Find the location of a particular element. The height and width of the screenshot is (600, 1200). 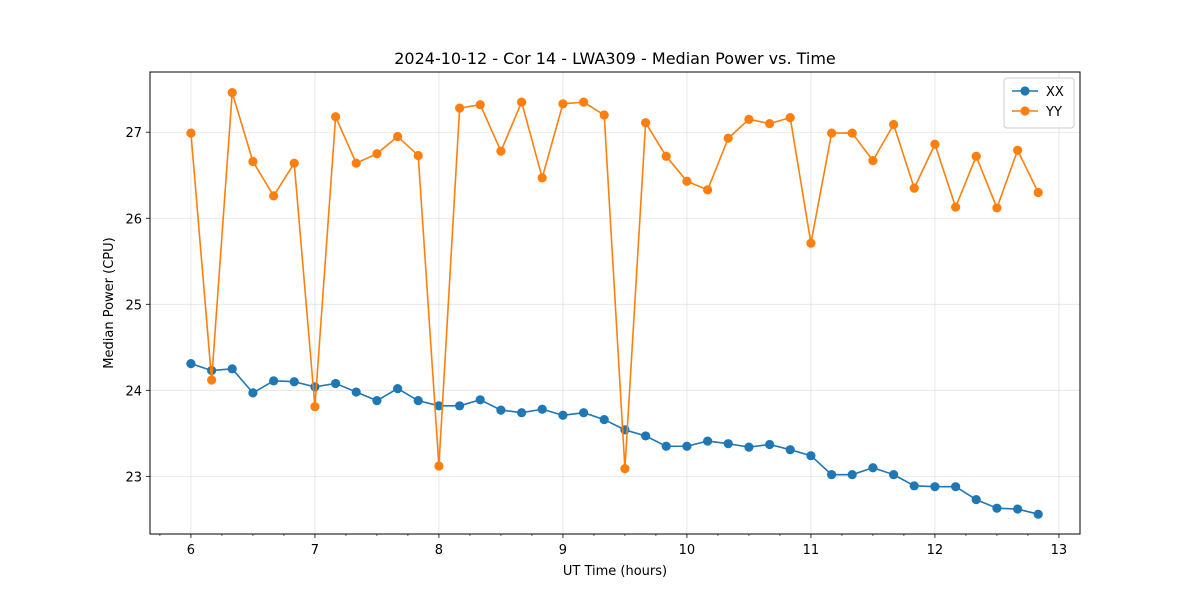

x-tick-label: 10 is located at coordinates (687, 550).